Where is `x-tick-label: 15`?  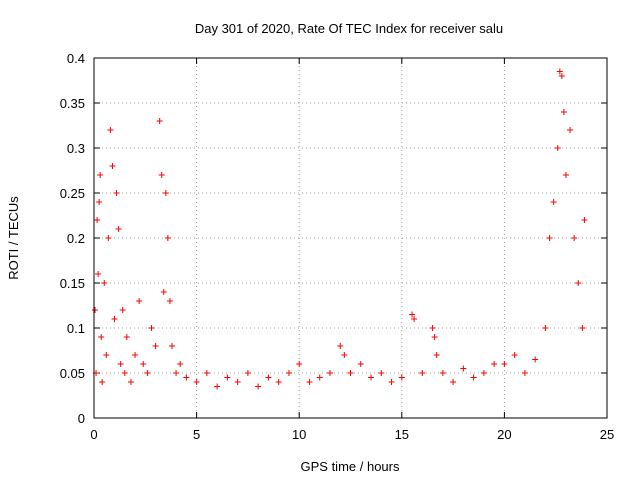
x-tick-label: 15 is located at coordinates (402, 434).